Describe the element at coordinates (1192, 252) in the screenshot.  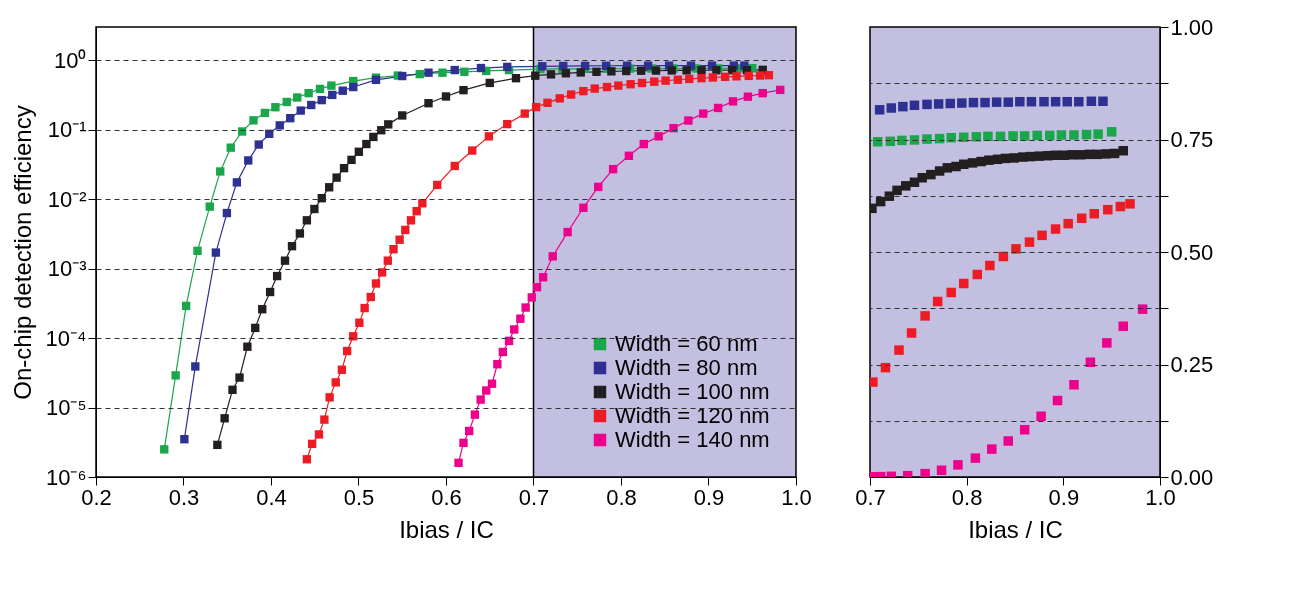
I see `y-tick-label: 0.50` at that location.